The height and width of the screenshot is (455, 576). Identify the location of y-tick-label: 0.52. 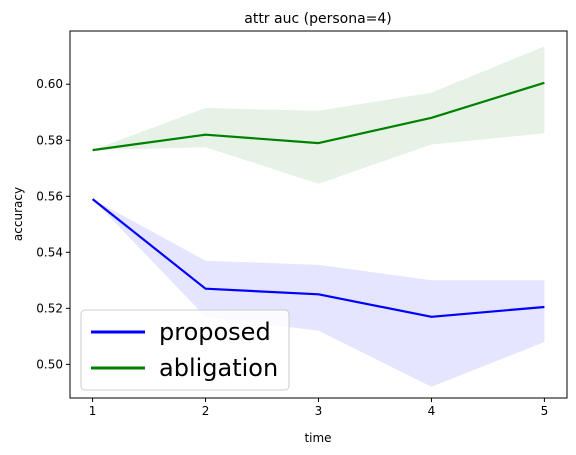
(49, 308).